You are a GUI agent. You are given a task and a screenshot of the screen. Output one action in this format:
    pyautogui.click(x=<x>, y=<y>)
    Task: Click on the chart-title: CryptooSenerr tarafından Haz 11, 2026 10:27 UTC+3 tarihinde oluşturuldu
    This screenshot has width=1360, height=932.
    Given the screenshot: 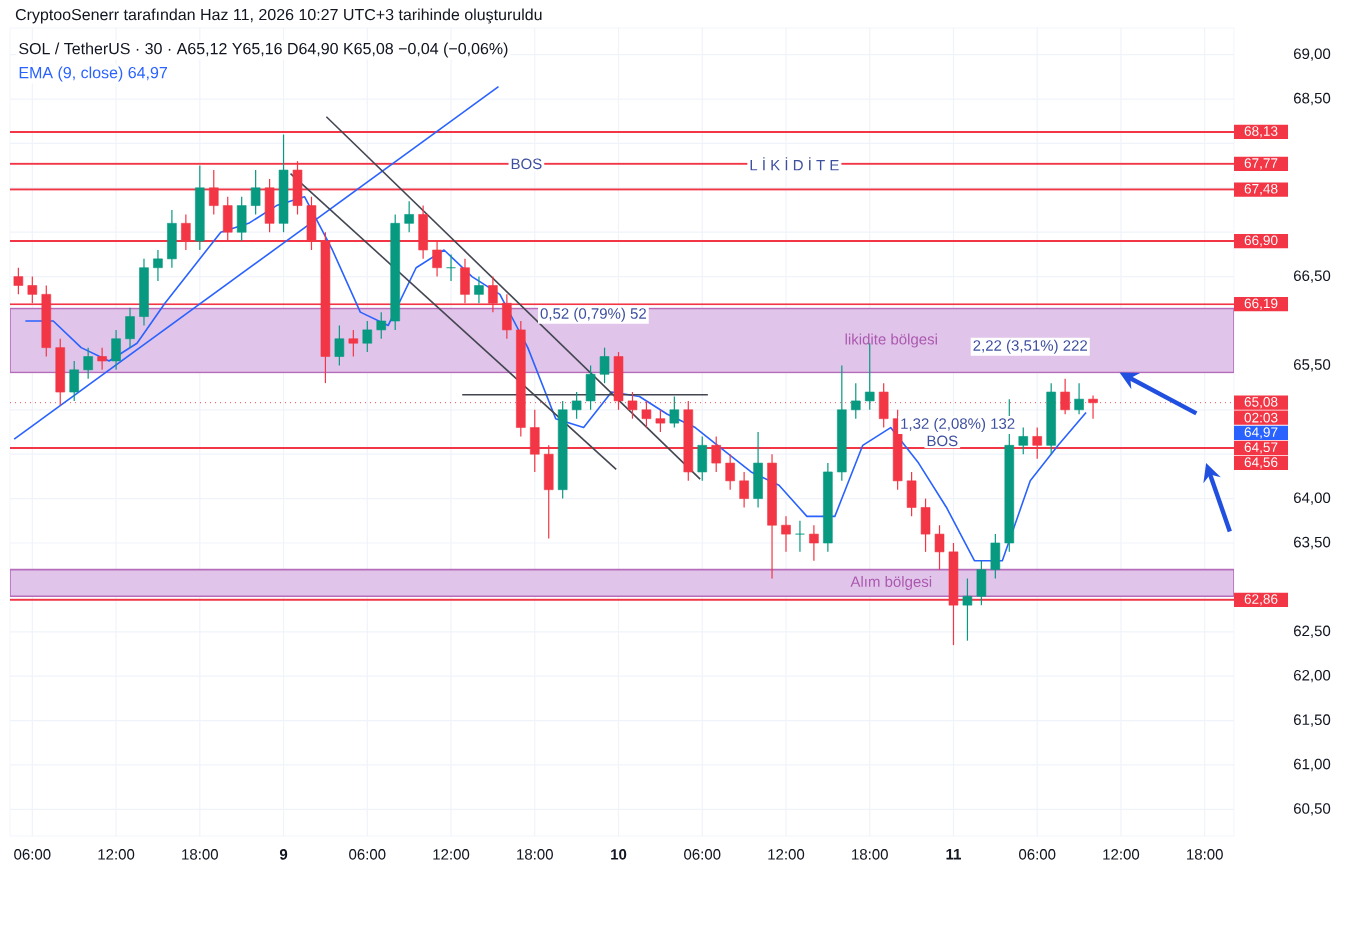 What is the action you would take?
    pyautogui.click(x=278, y=16)
    